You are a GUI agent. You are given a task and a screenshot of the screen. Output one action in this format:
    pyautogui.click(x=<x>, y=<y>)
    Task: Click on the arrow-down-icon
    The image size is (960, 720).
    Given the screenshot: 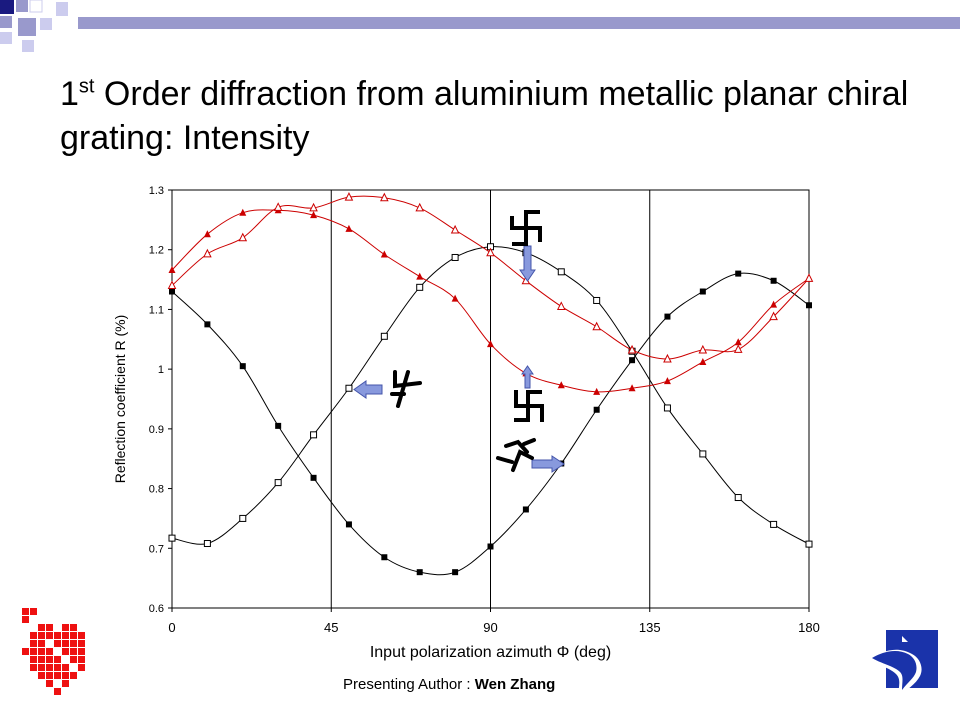 What is the action you would take?
    pyautogui.click(x=527, y=263)
    